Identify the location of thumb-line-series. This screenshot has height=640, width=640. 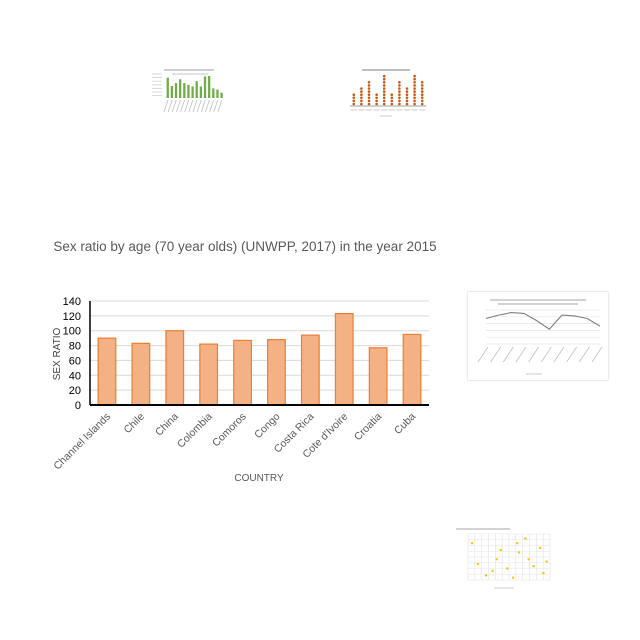
(543, 320).